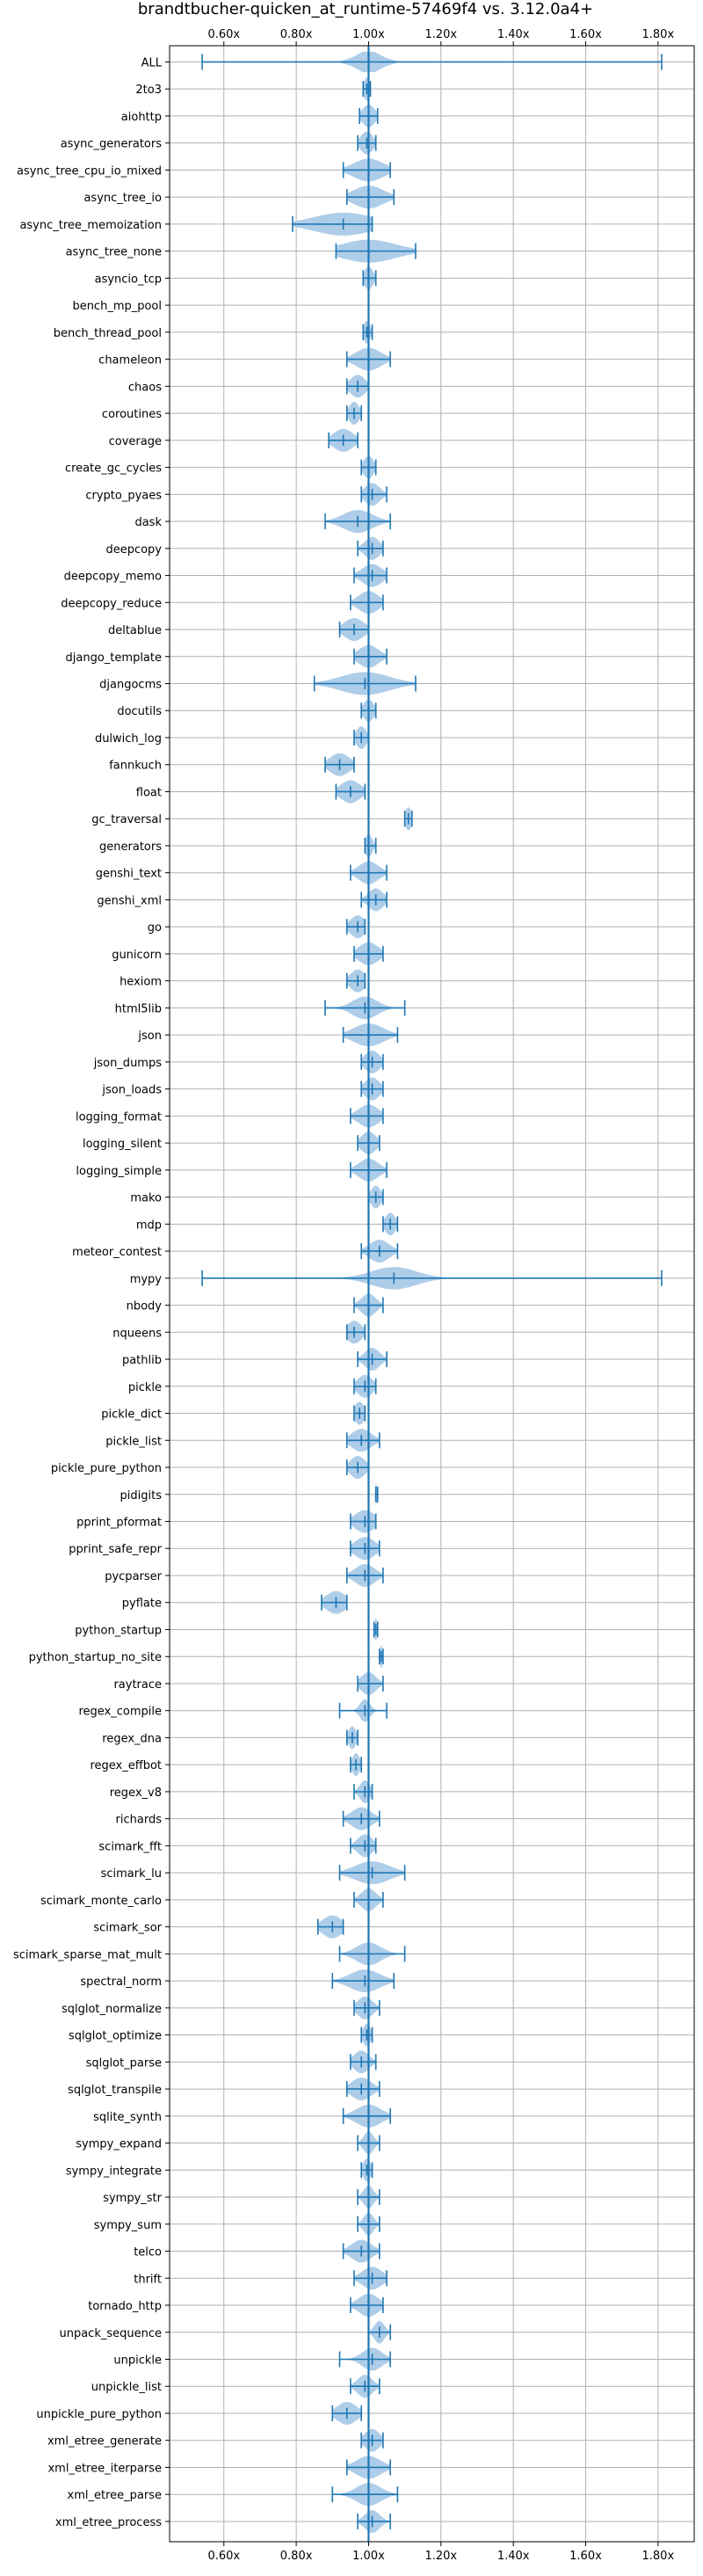  Describe the element at coordinates (363, 1846) in the screenshot. I see `violin-scimark-fft` at that location.